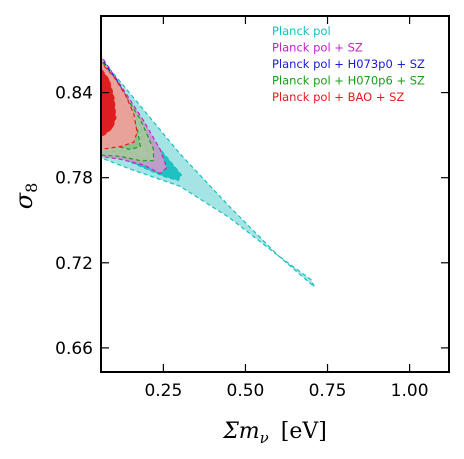 Image resolution: width=464 pixels, height=459 pixels. What do you see at coordinates (348, 81) in the screenshot?
I see `legend-entry-4: Planck pol + H070p6 + SZ` at bounding box center [348, 81].